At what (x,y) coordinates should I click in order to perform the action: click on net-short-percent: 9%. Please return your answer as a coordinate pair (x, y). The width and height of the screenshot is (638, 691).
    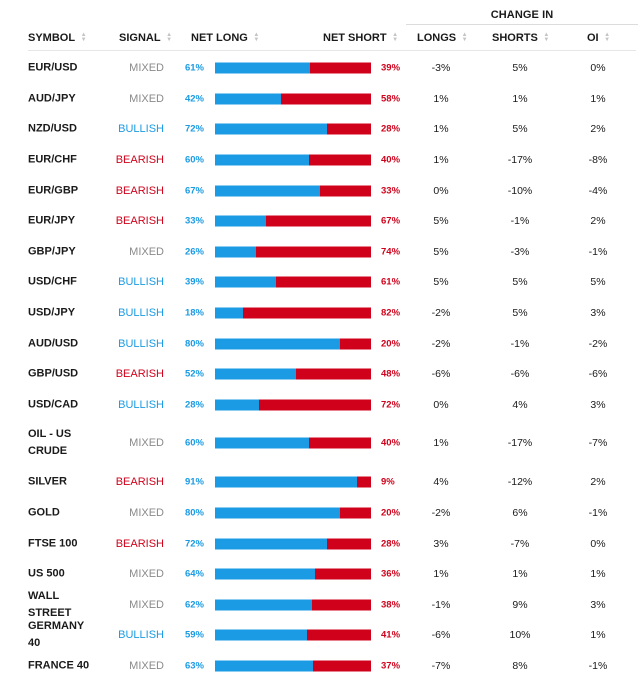
    Looking at the image, I should click on (388, 482).